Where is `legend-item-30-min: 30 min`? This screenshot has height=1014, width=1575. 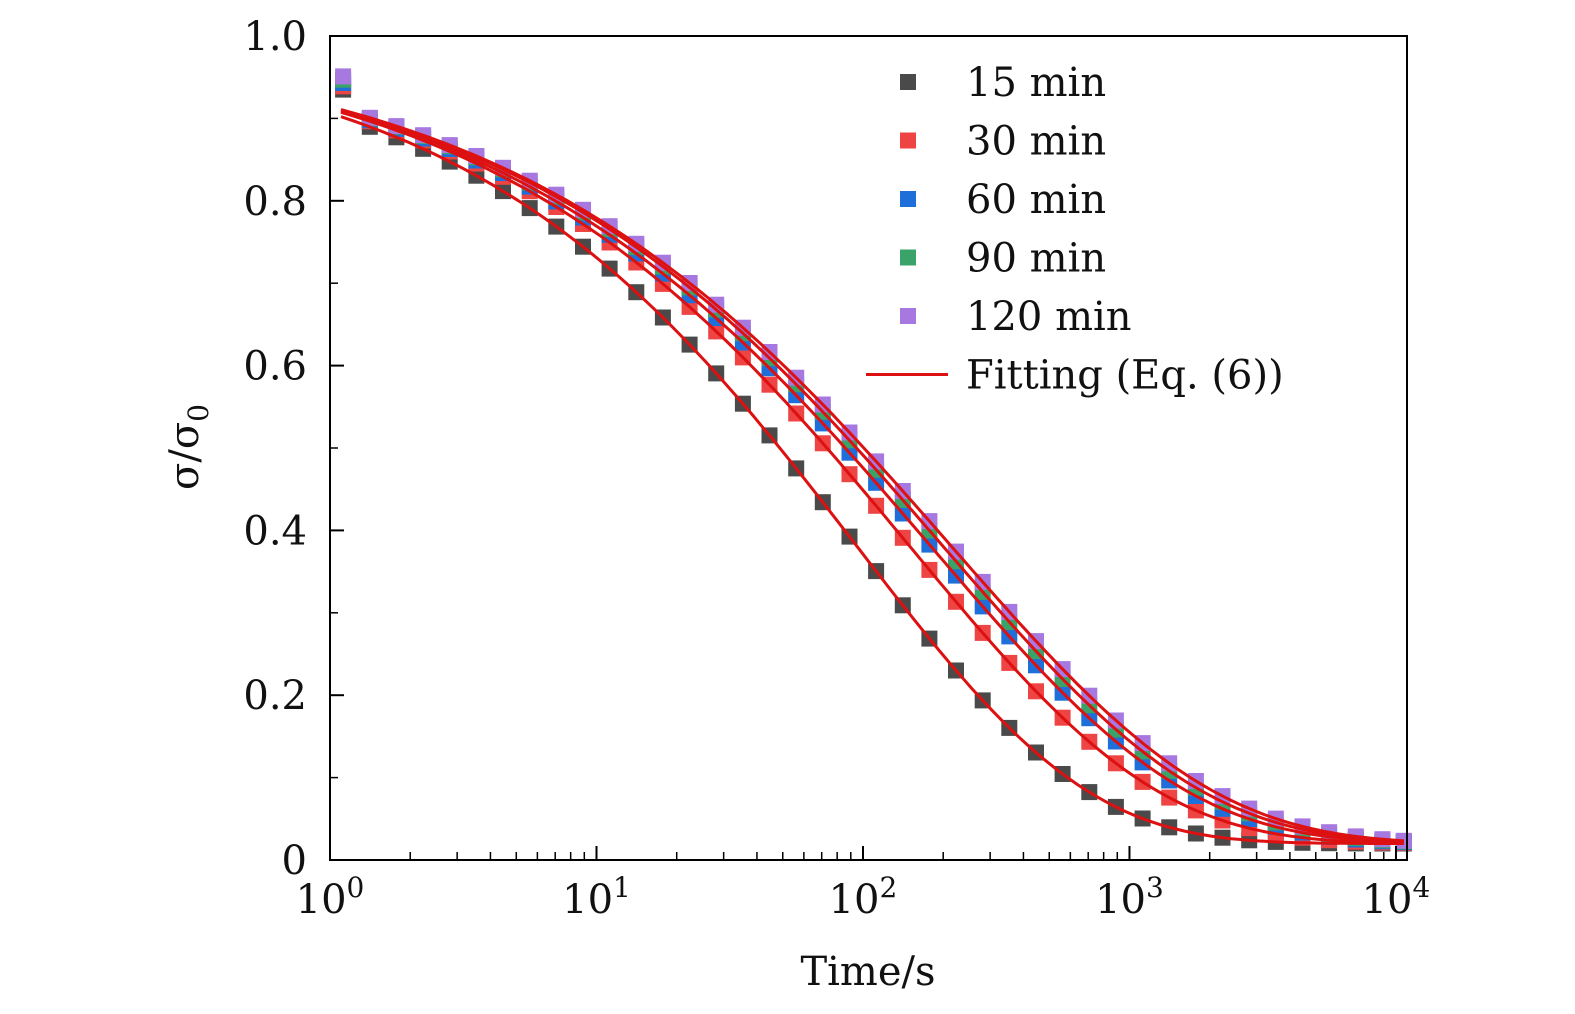
legend-item-30-min: 30 min is located at coordinates (1003, 142).